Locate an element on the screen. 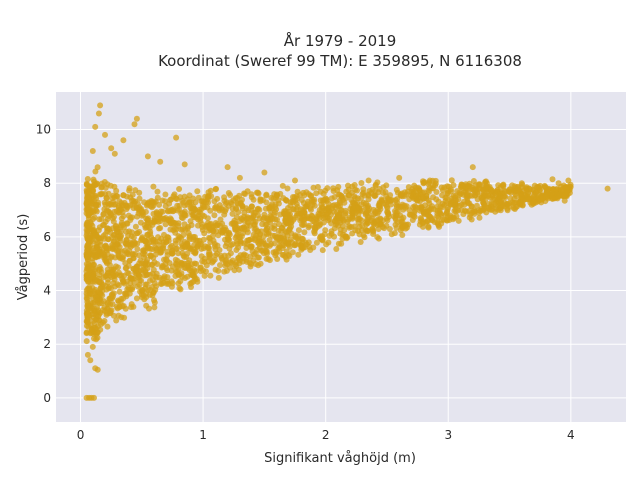 The height and width of the screenshot is (480, 640). x-tick-label: 4 is located at coordinates (571, 435).